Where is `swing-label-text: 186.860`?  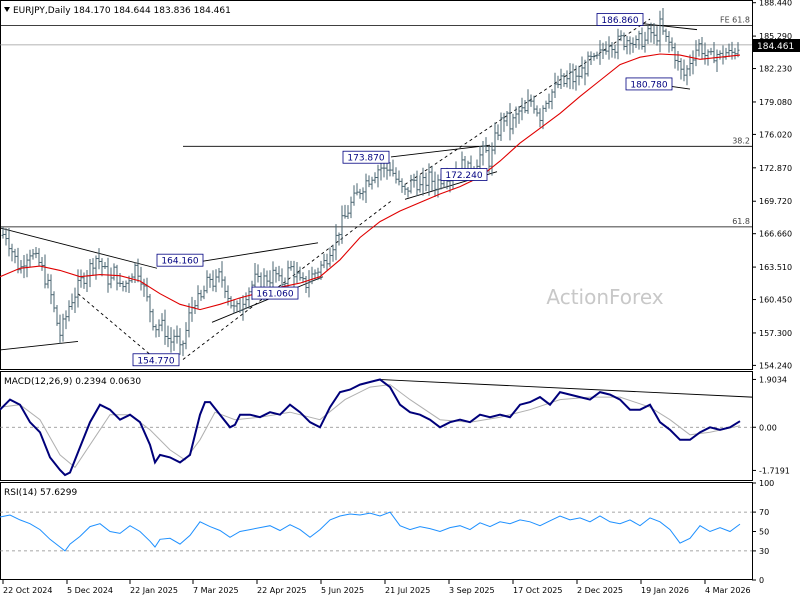
swing-label-text: 186.860 is located at coordinates (619, 21).